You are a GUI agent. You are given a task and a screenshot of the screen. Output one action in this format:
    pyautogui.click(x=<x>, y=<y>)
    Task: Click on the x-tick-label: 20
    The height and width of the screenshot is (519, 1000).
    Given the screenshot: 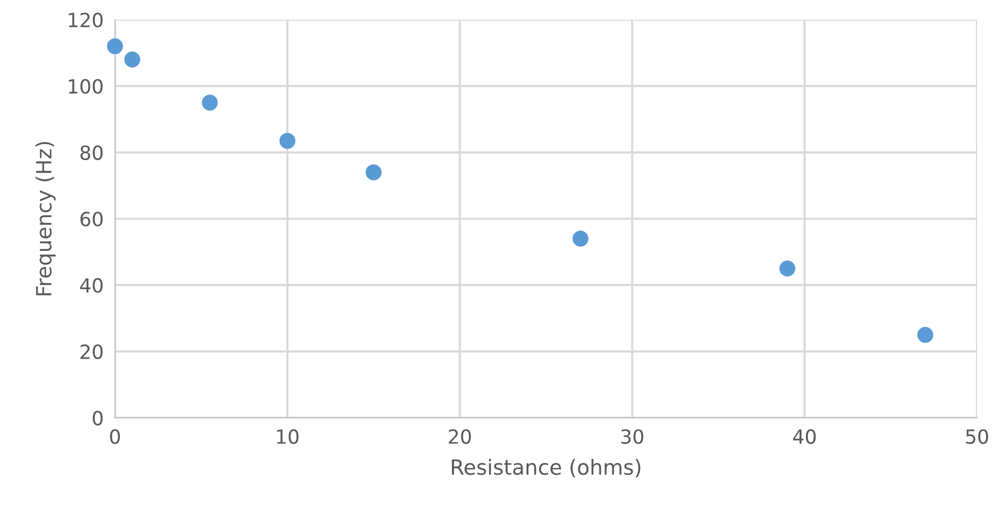 What is the action you would take?
    pyautogui.click(x=459, y=436)
    